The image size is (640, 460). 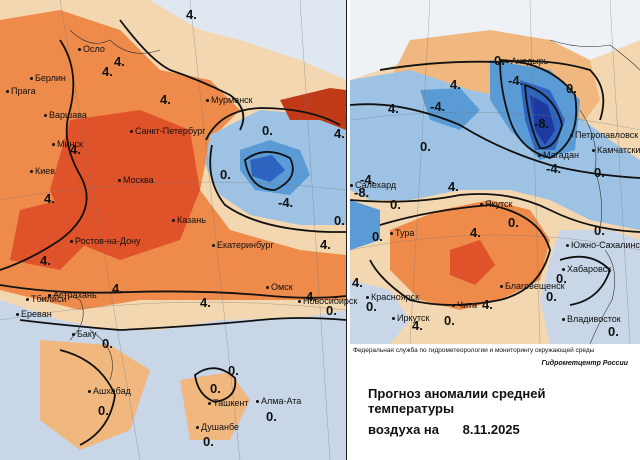 What do you see at coordinates (42, 171) in the screenshot?
I see `city-label: Киев` at bounding box center [42, 171].